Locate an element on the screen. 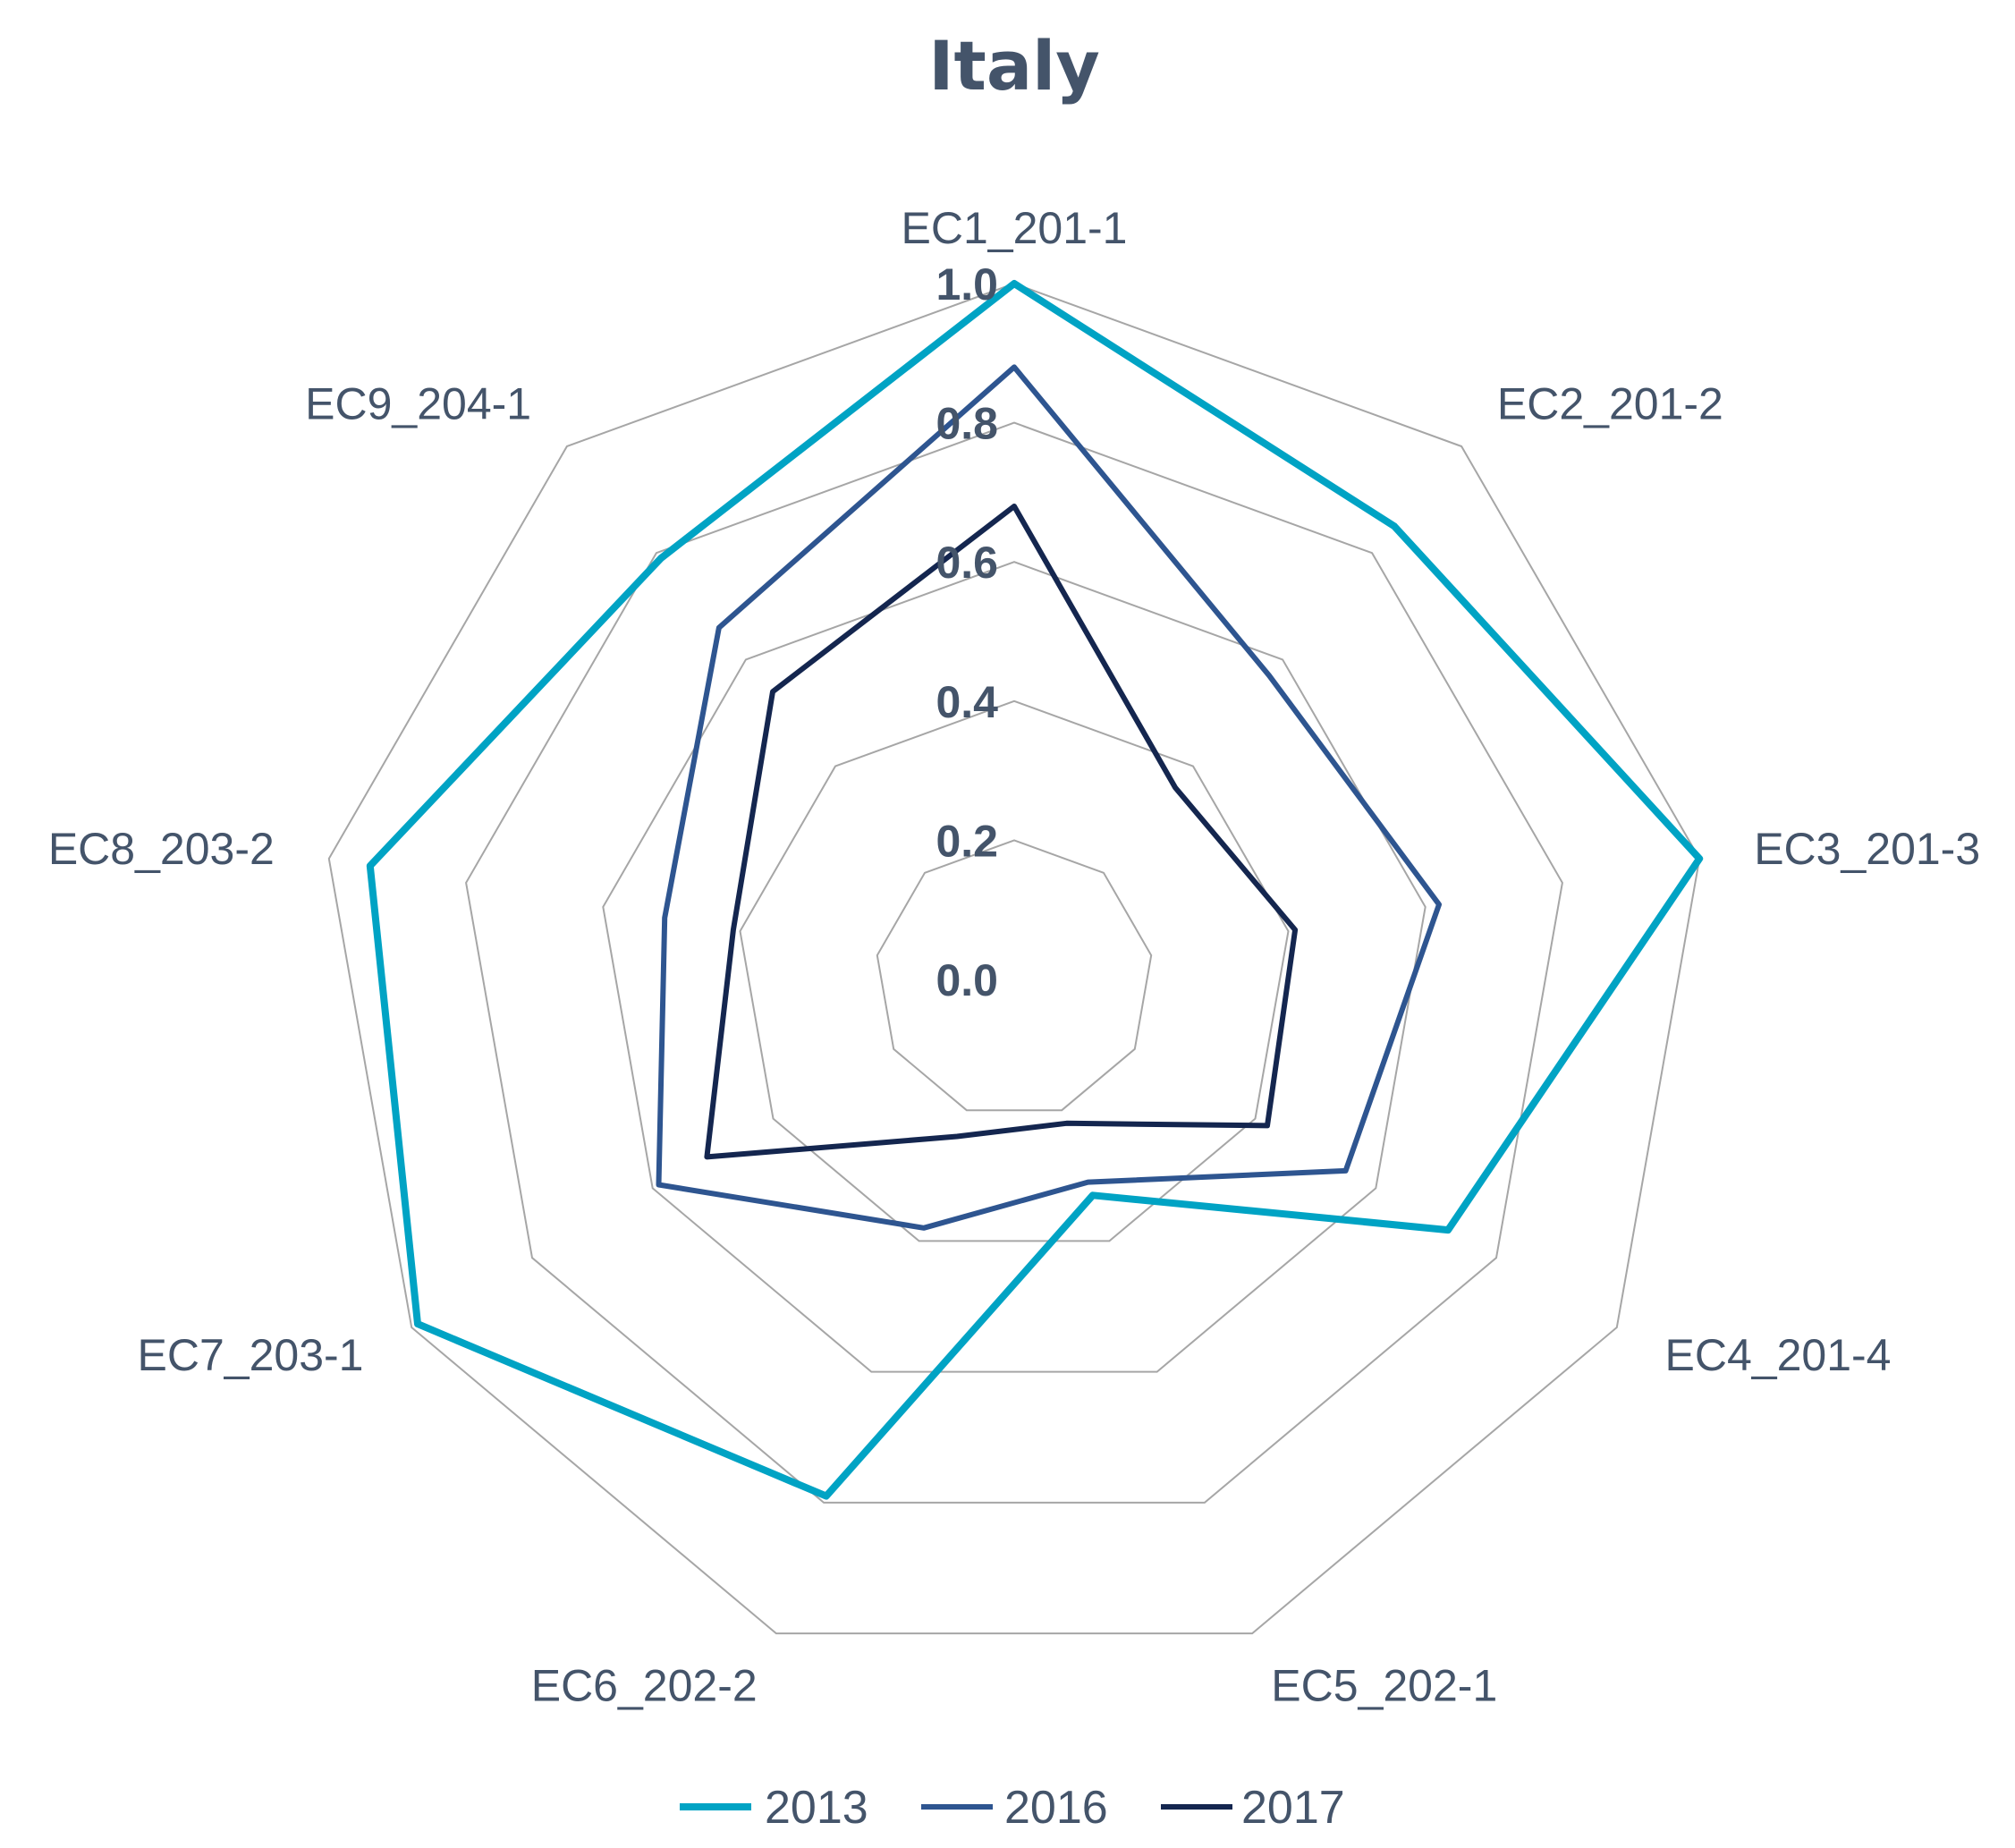 Image resolution: width=2015 pixels, height=1848 pixels. tick-label-5: 1.0 is located at coordinates (967, 284).